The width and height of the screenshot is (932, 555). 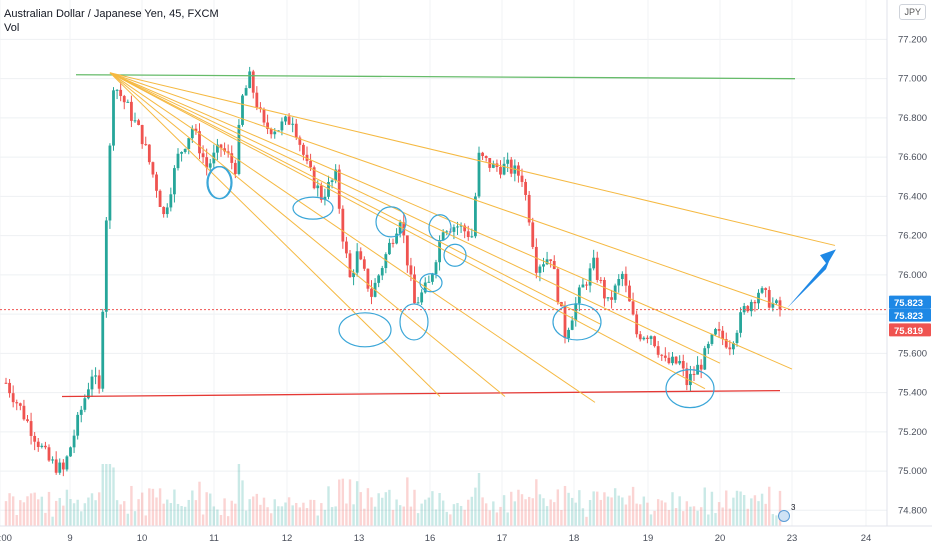 I want to click on x-tick-label: 16, so click(x=430, y=538).